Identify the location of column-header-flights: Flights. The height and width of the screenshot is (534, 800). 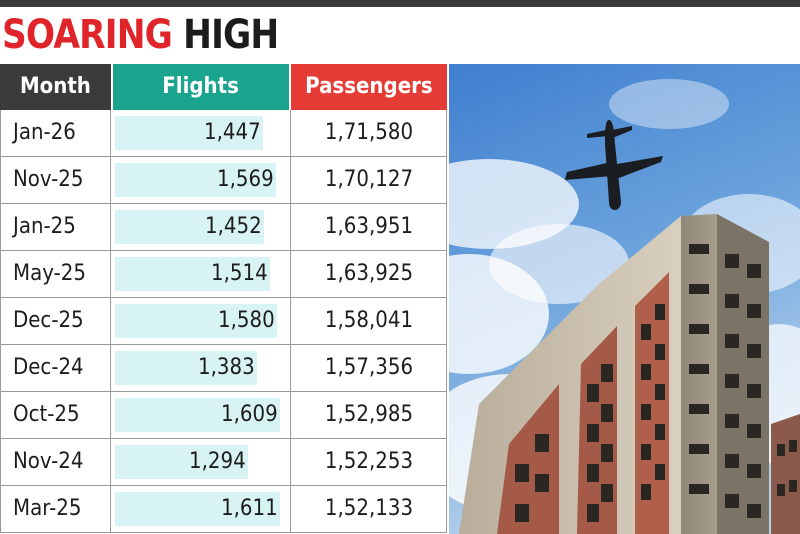
(201, 87).